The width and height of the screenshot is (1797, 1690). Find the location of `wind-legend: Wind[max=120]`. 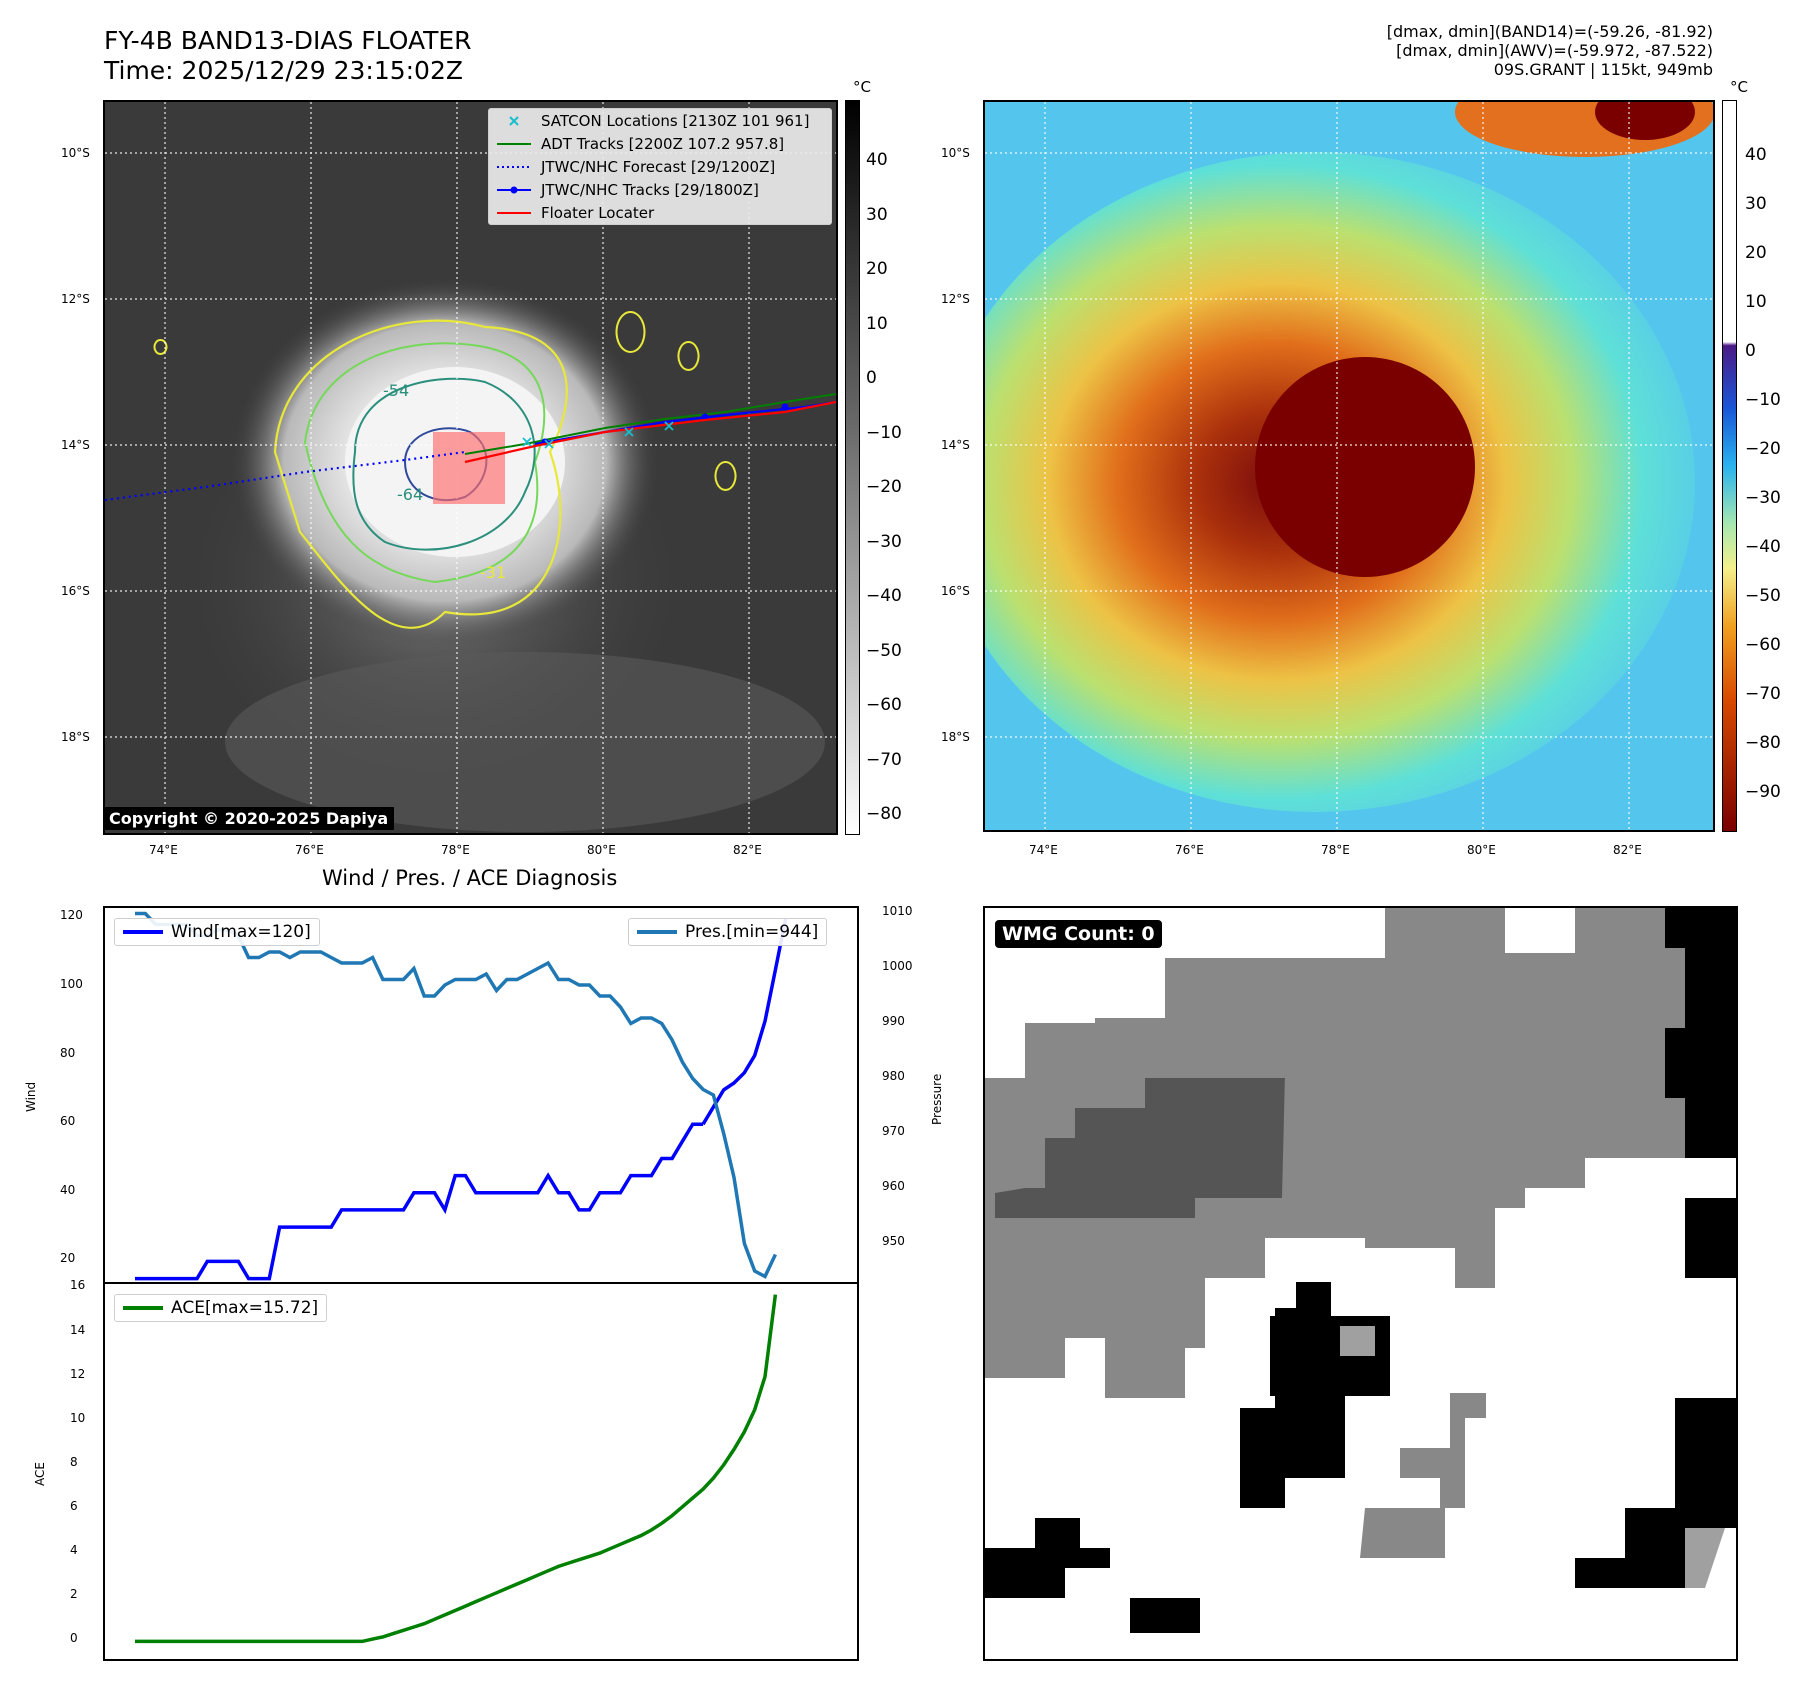

wind-legend: Wind[max=120] is located at coordinates (217, 932).